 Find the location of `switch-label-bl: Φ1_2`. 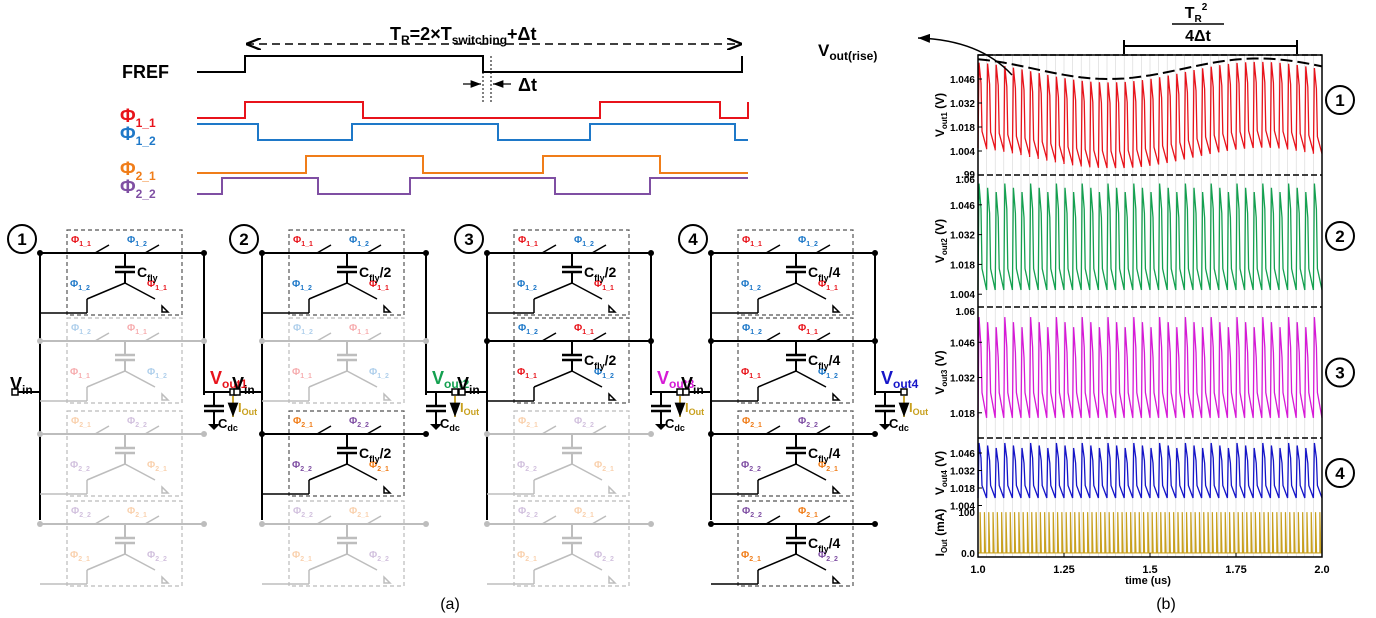

switch-label-bl: Φ1_2 is located at coordinates (751, 285).